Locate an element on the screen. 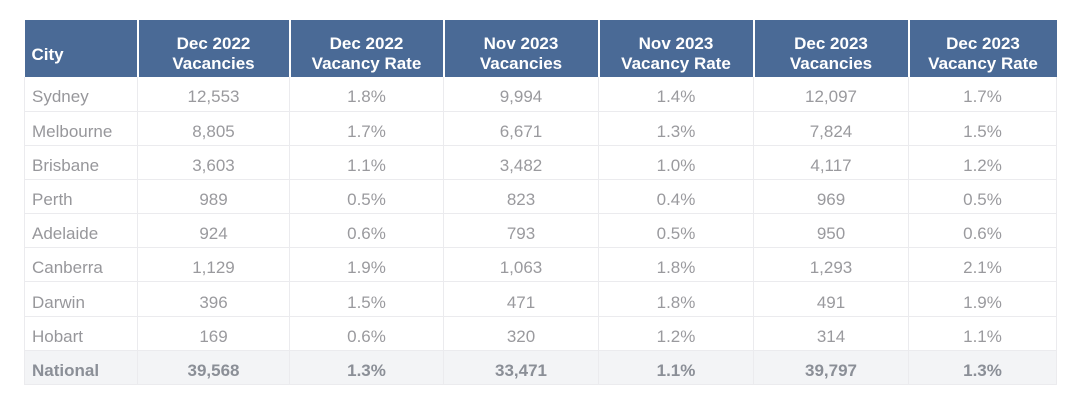 The image size is (1080, 405). cell-value: 1.0% is located at coordinates (676, 162).